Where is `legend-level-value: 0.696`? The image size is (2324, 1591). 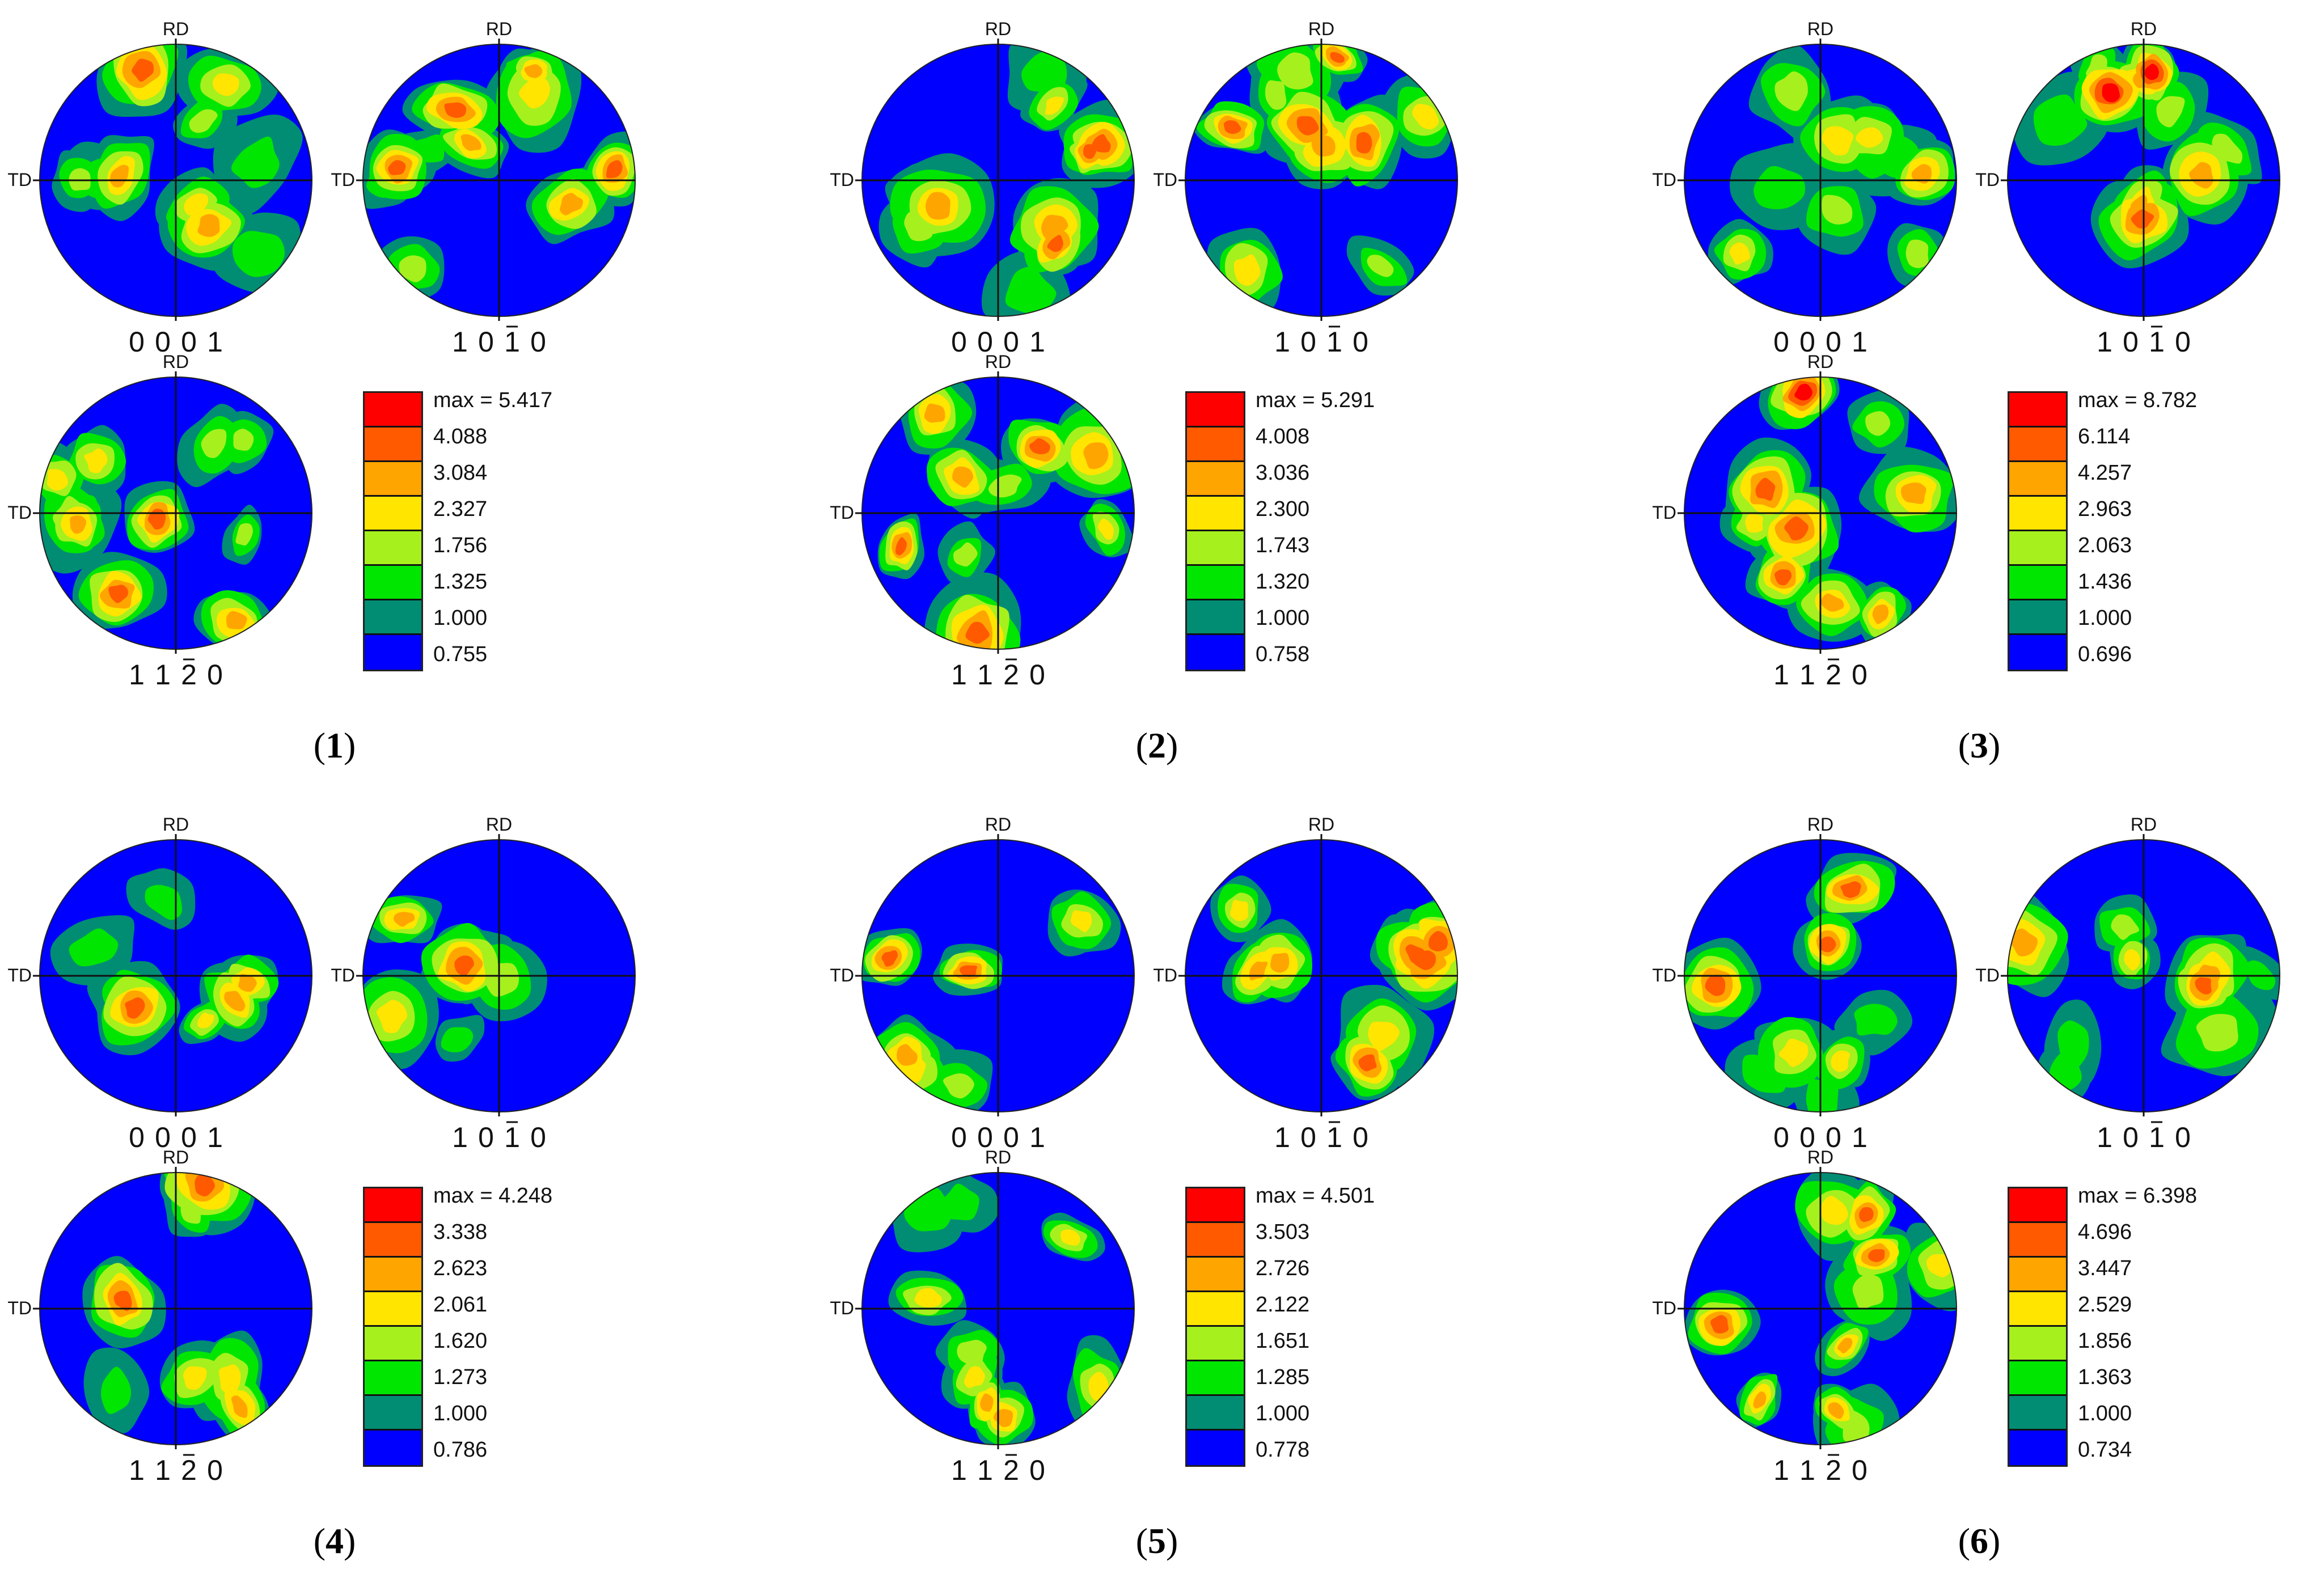 legend-level-value: 0.696 is located at coordinates (2105, 654).